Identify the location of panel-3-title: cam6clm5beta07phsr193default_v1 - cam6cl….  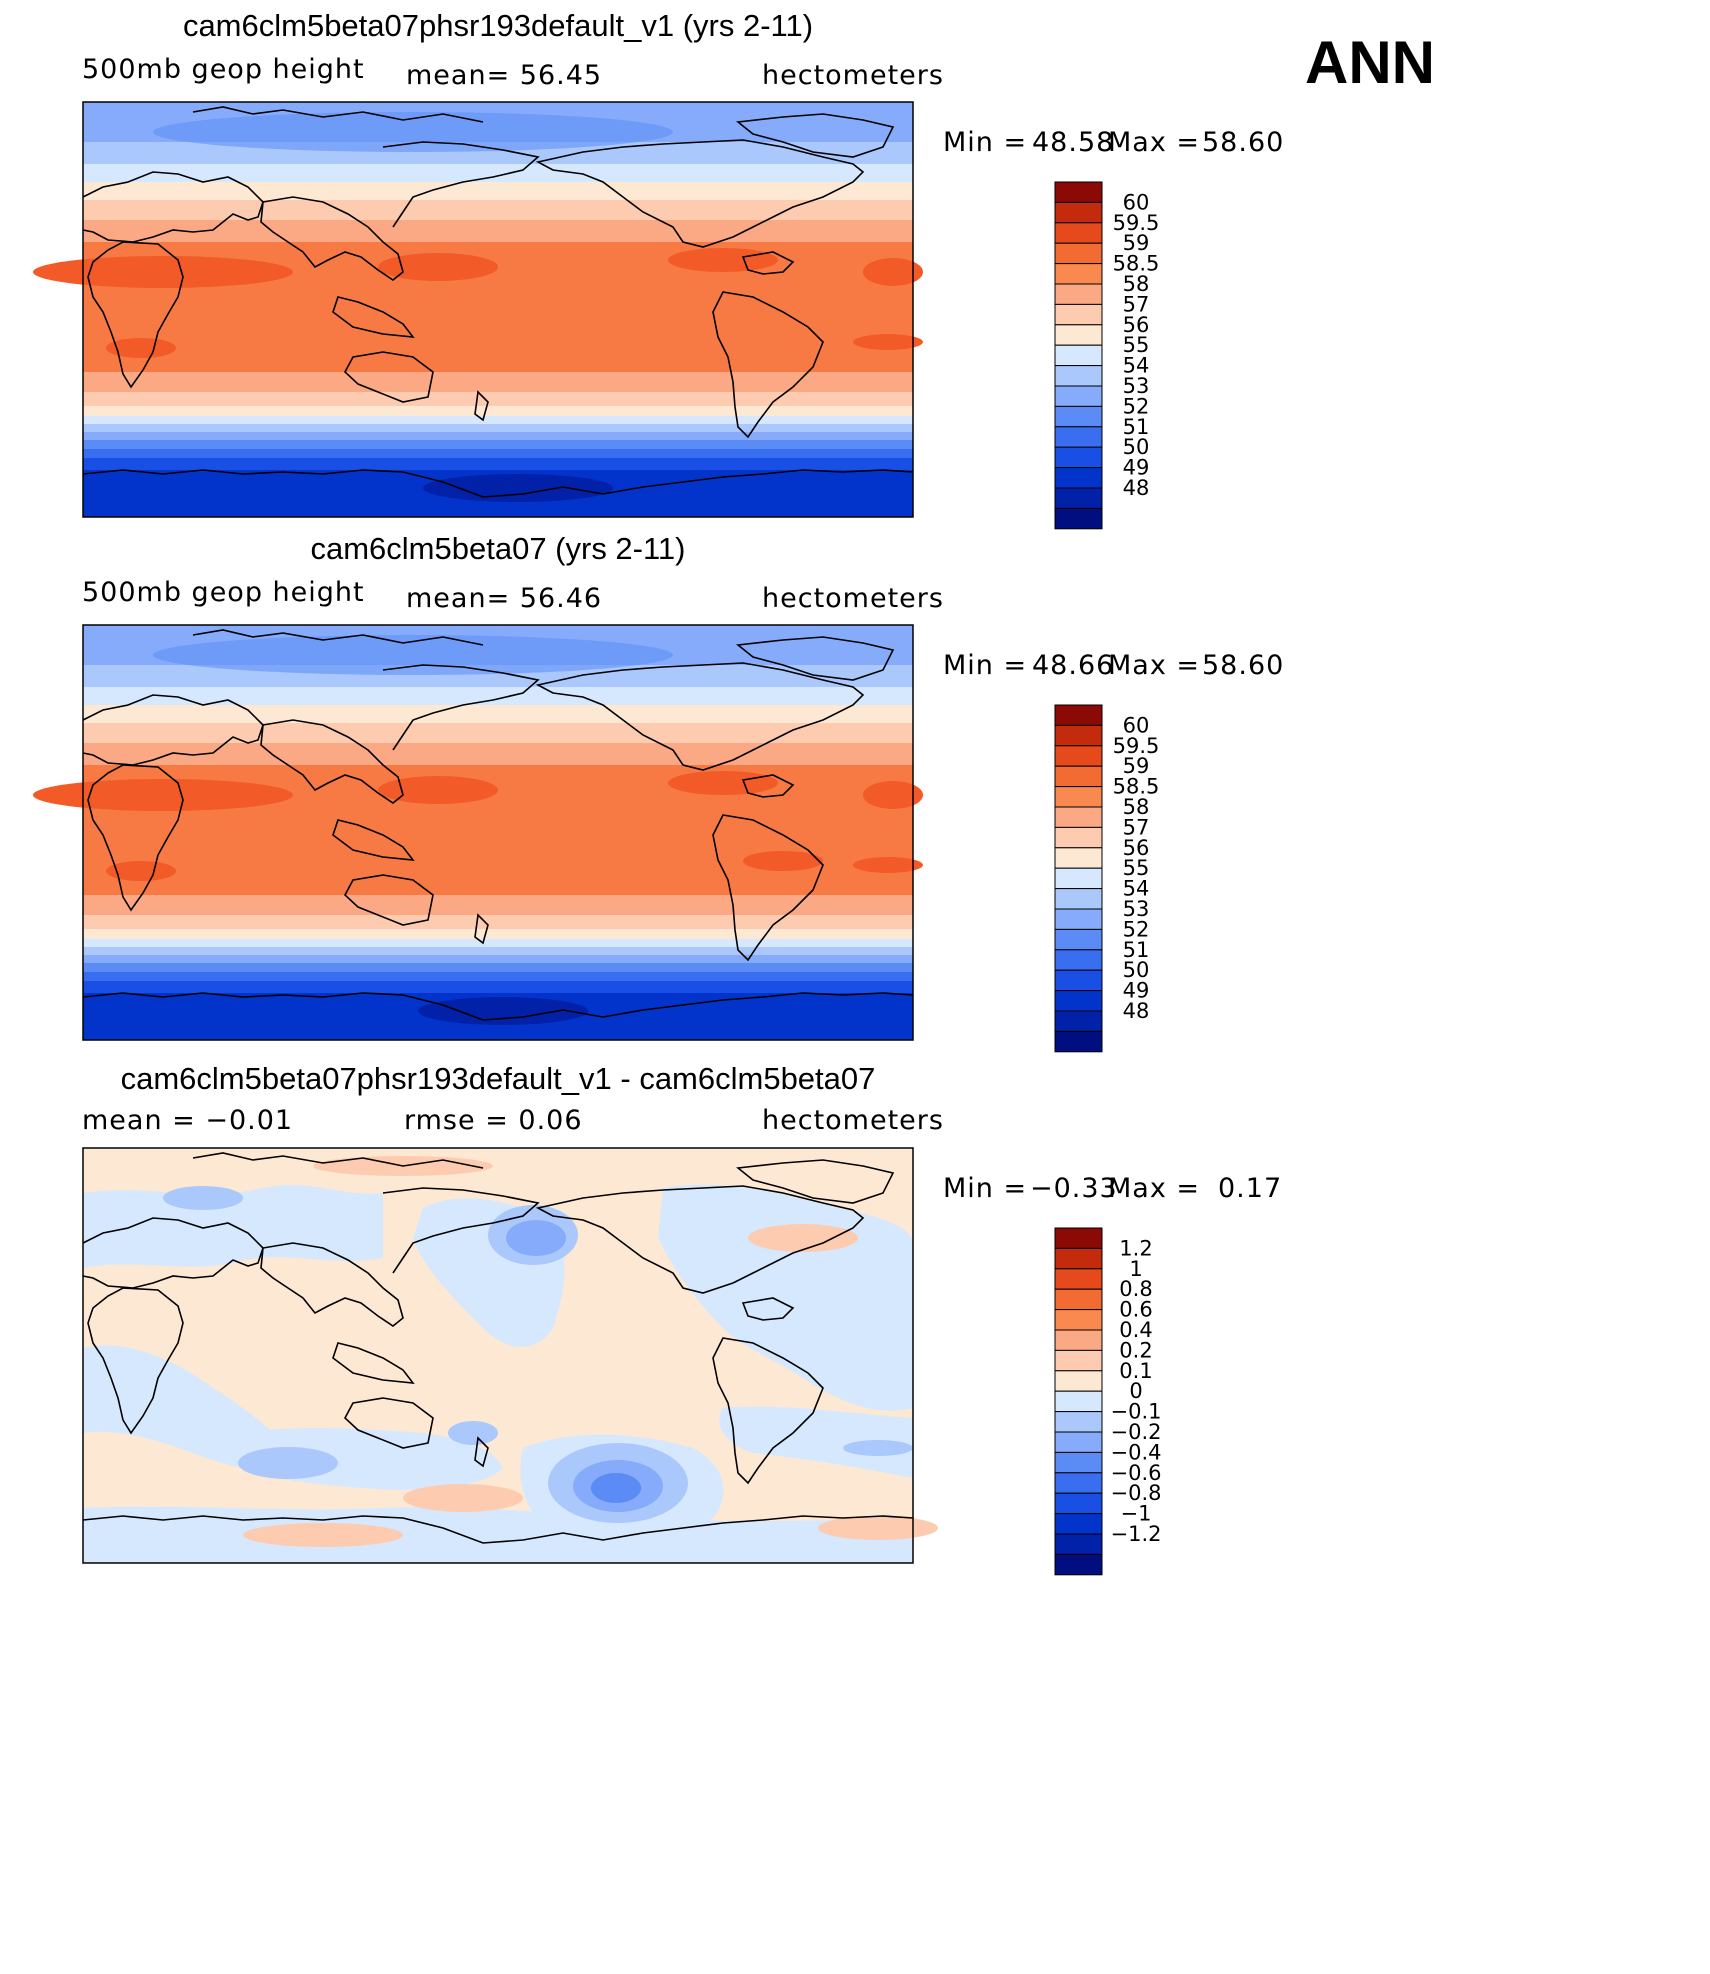
(498, 1078).